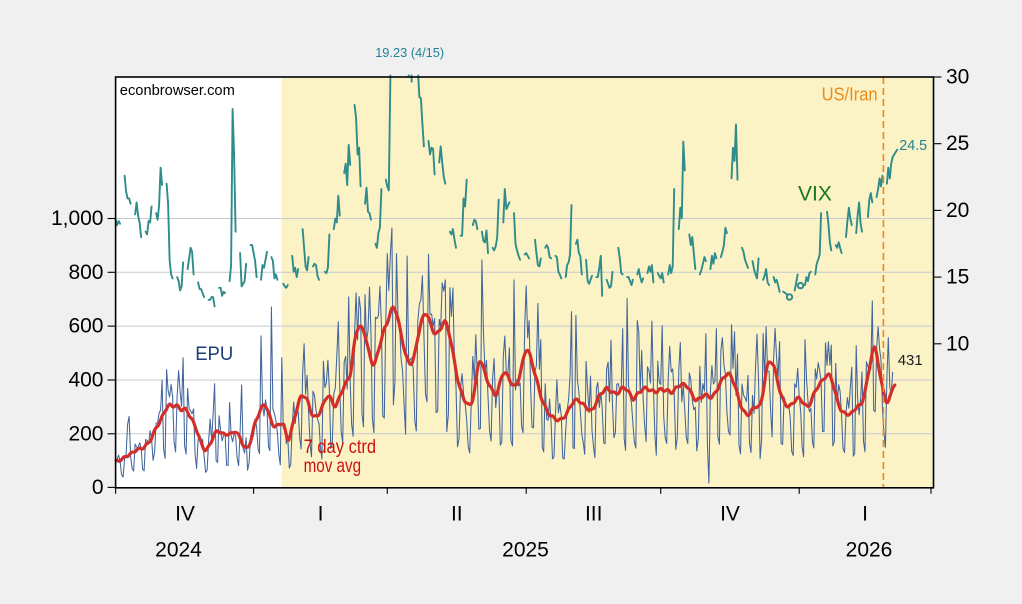  I want to click on svg-text: 24.5, so click(913, 146).